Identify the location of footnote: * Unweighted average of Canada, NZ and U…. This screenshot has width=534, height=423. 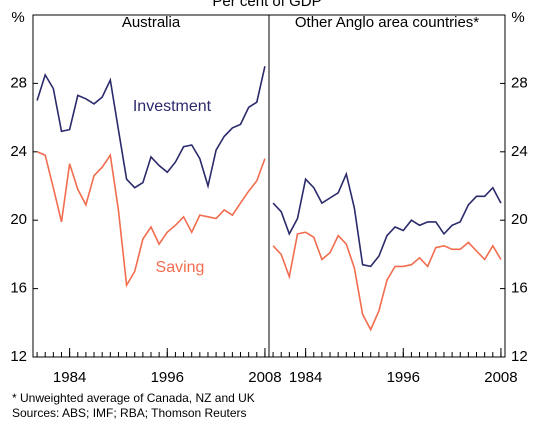
(133, 398).